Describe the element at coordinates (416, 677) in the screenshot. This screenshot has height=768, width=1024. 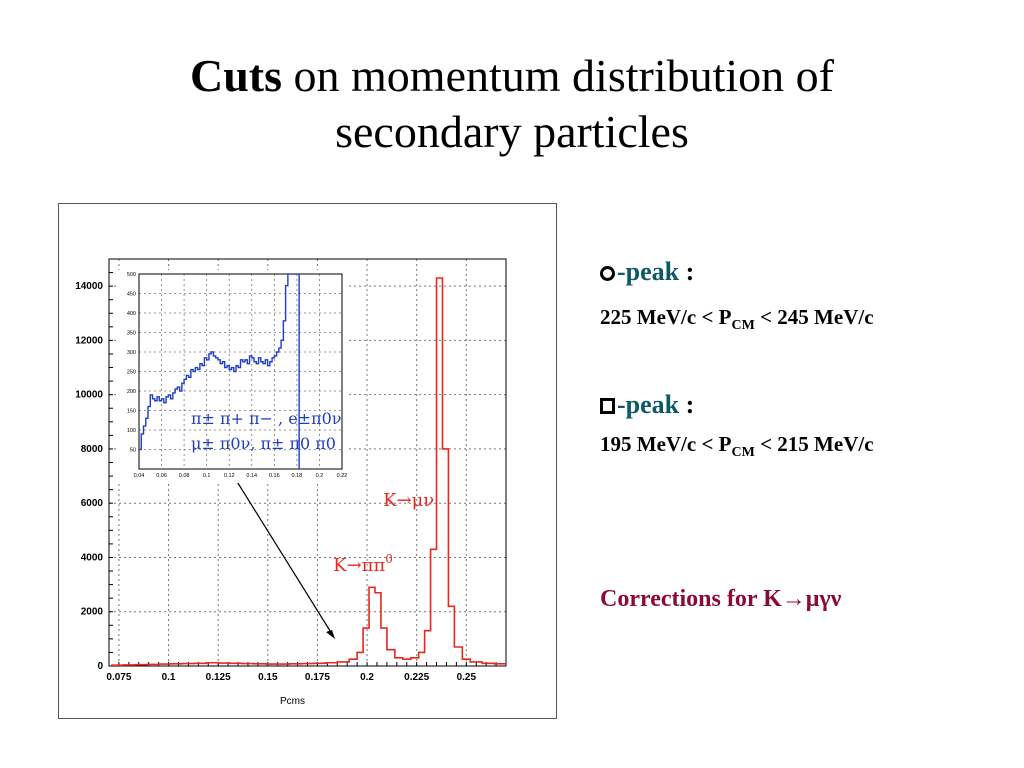
I see `x-tick-label: 0.225` at that location.